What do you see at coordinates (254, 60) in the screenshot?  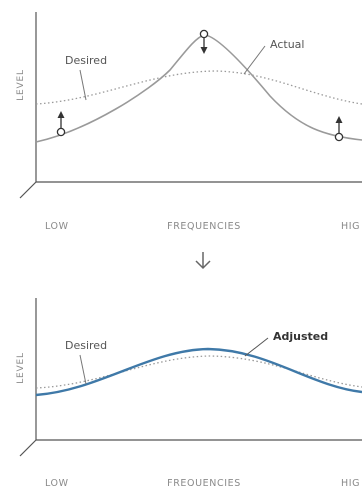 I see `top-actual-leader` at bounding box center [254, 60].